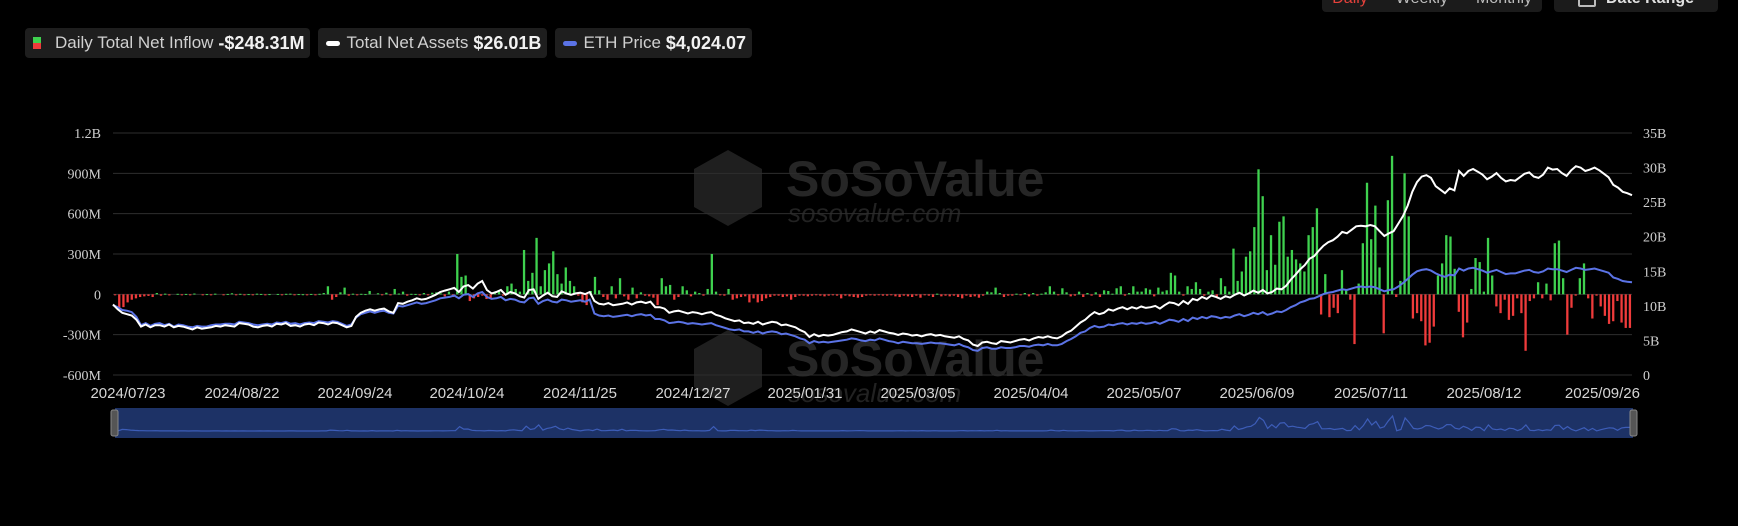 The width and height of the screenshot is (1738, 526). What do you see at coordinates (1350, 4) in the screenshot?
I see `tab-daily: Daily` at bounding box center [1350, 4].